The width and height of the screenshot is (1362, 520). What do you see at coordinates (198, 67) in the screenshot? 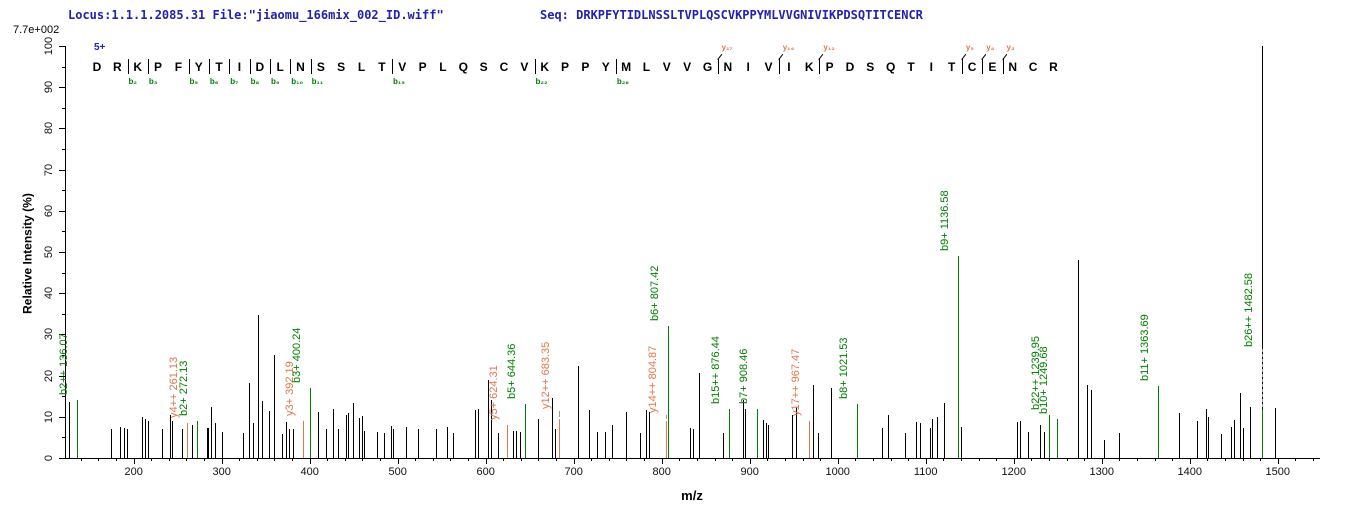
I see `residue: Y` at bounding box center [198, 67].